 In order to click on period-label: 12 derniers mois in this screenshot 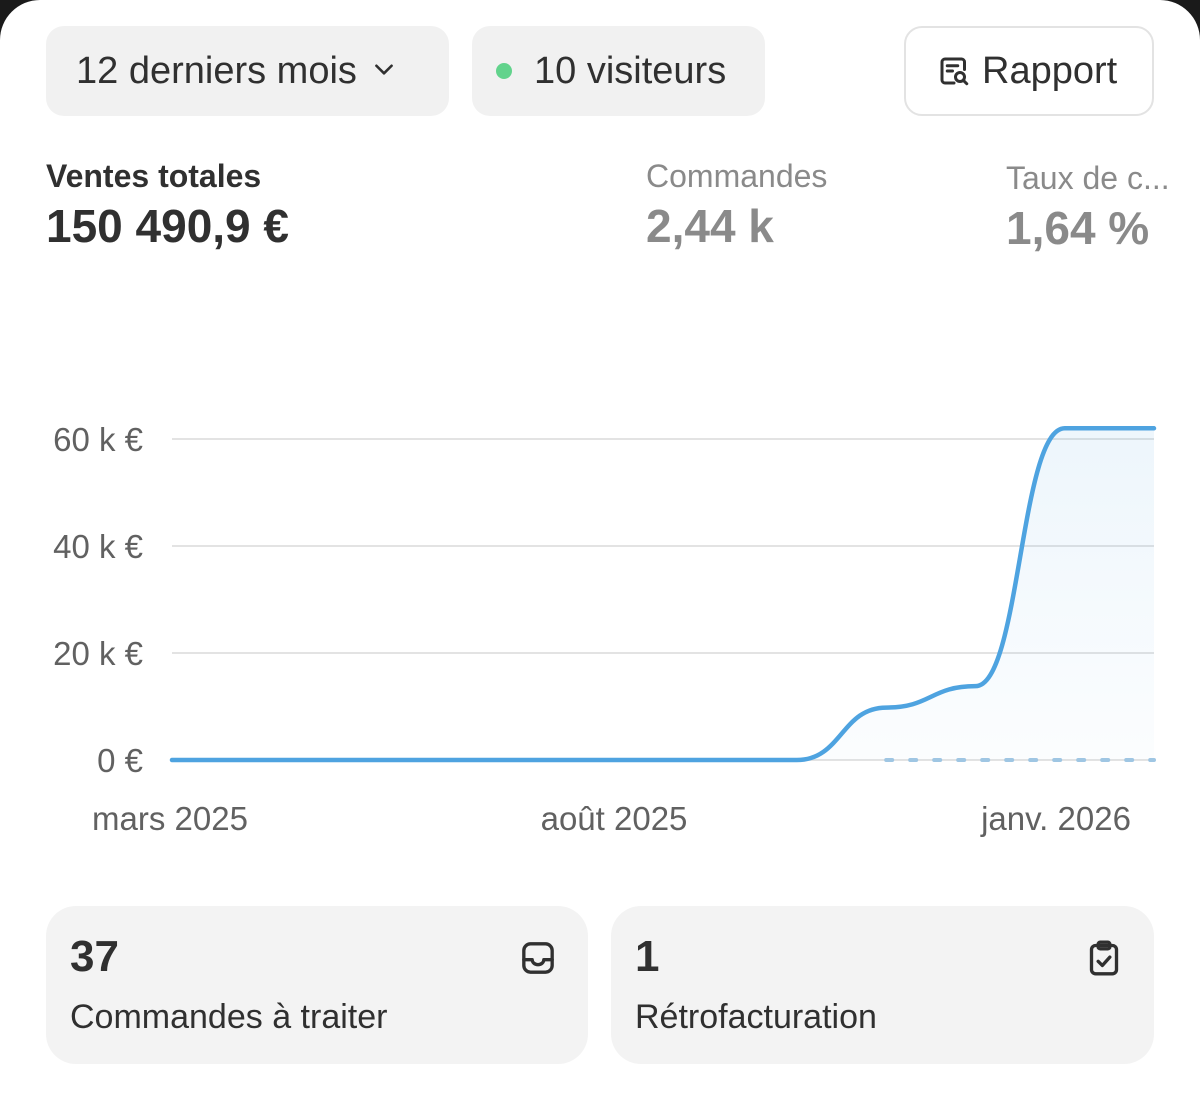, I will do `click(216, 70)`.